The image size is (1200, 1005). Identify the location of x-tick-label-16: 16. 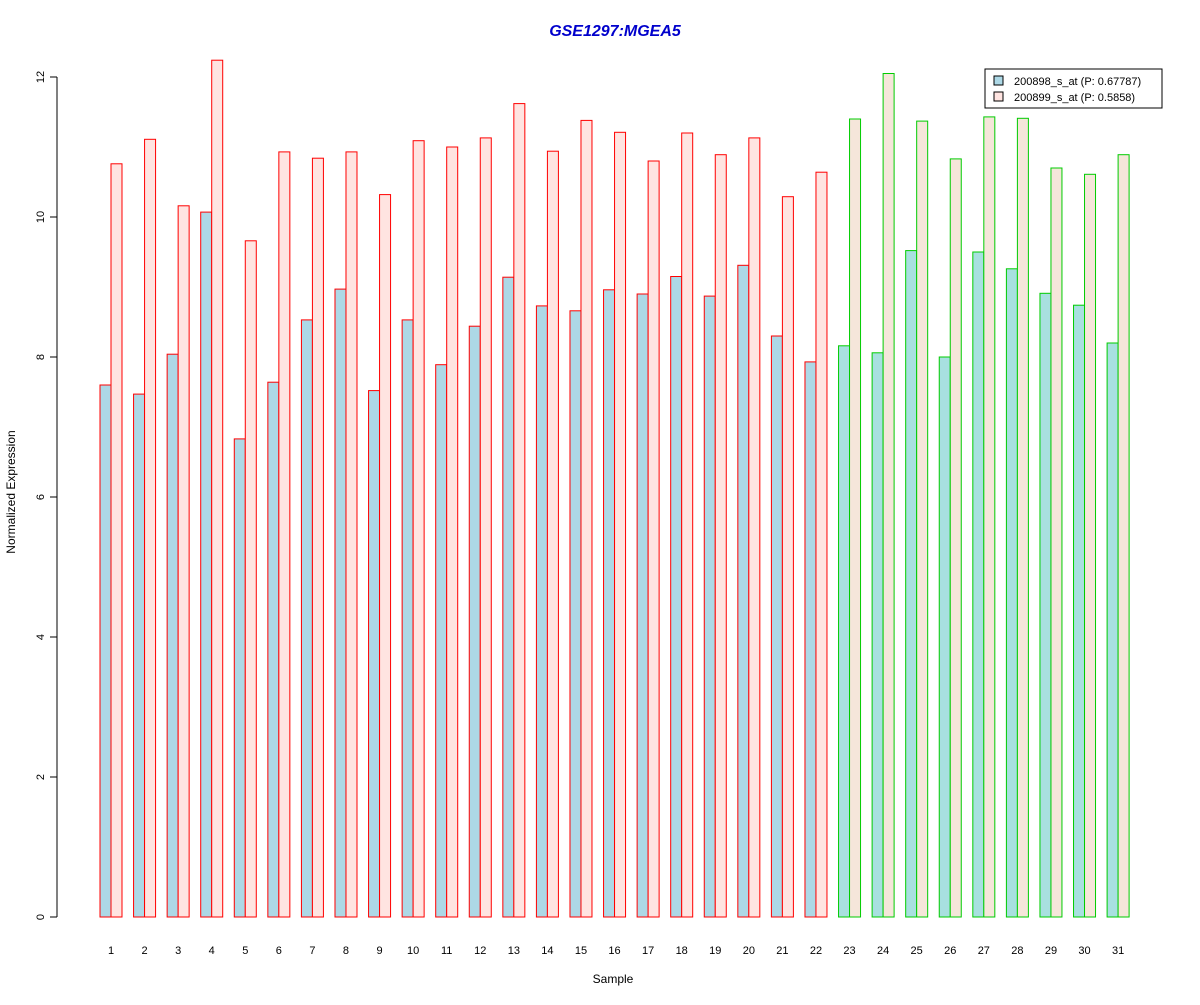
(614, 951).